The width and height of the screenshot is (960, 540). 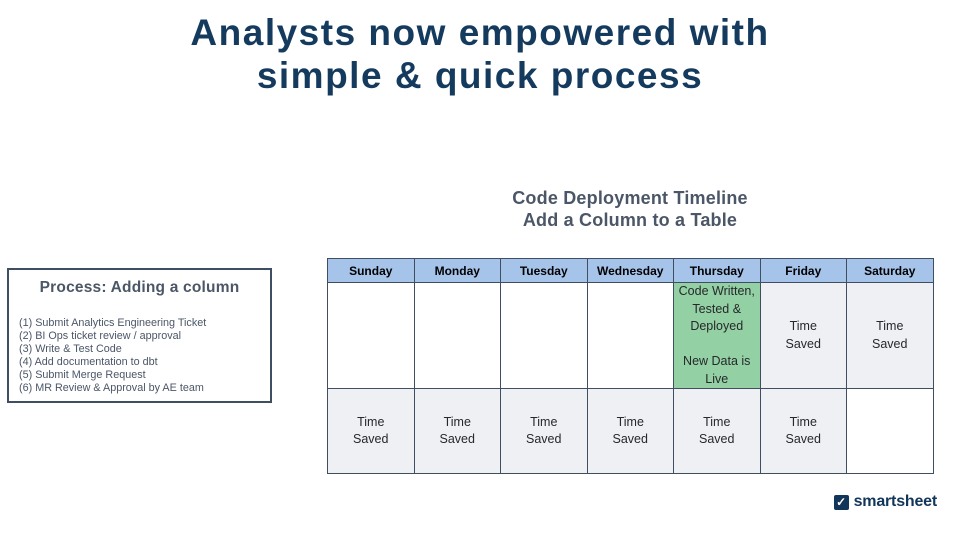 What do you see at coordinates (890, 335) in the screenshot?
I see `timeline-cell-week1-saturday: Time Saved` at bounding box center [890, 335].